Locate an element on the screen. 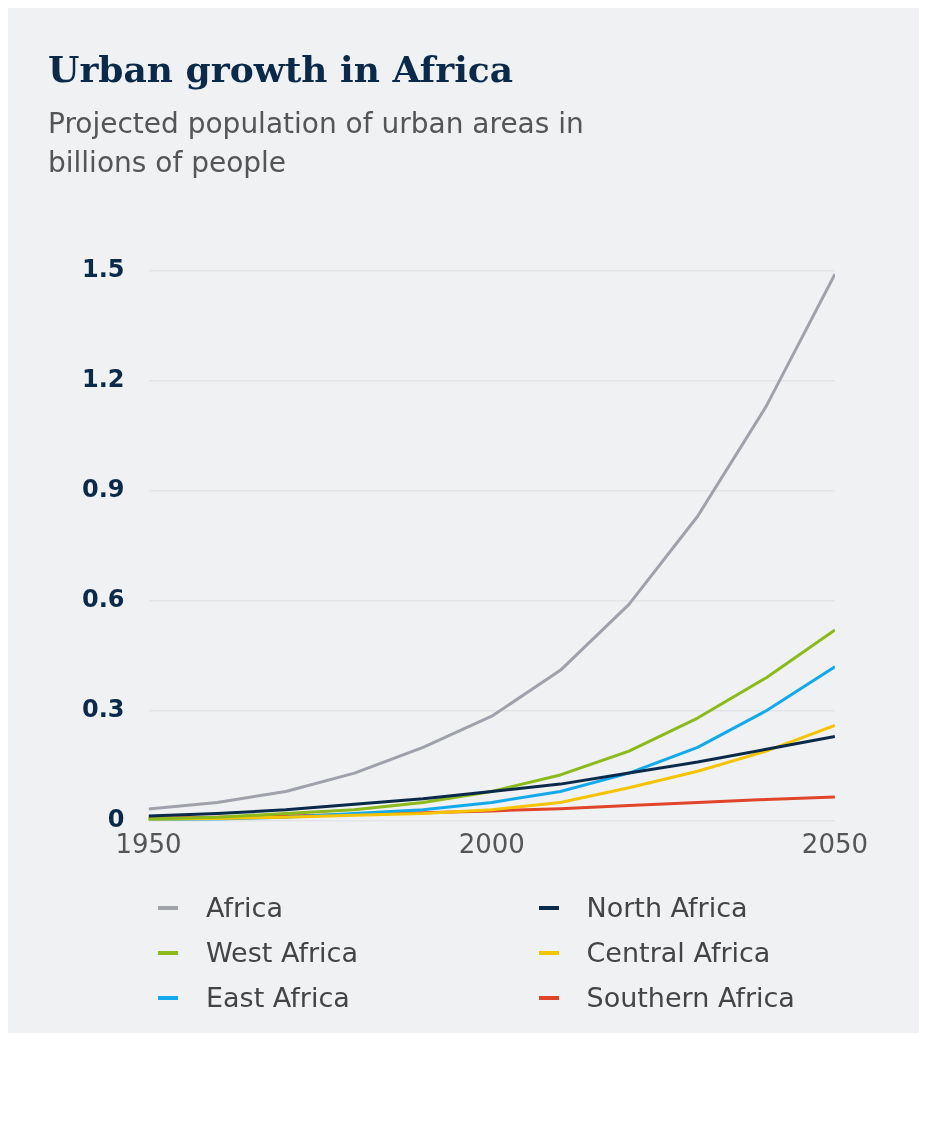 The height and width of the screenshot is (1135, 927). legend-label: North Africa is located at coordinates (667, 908).